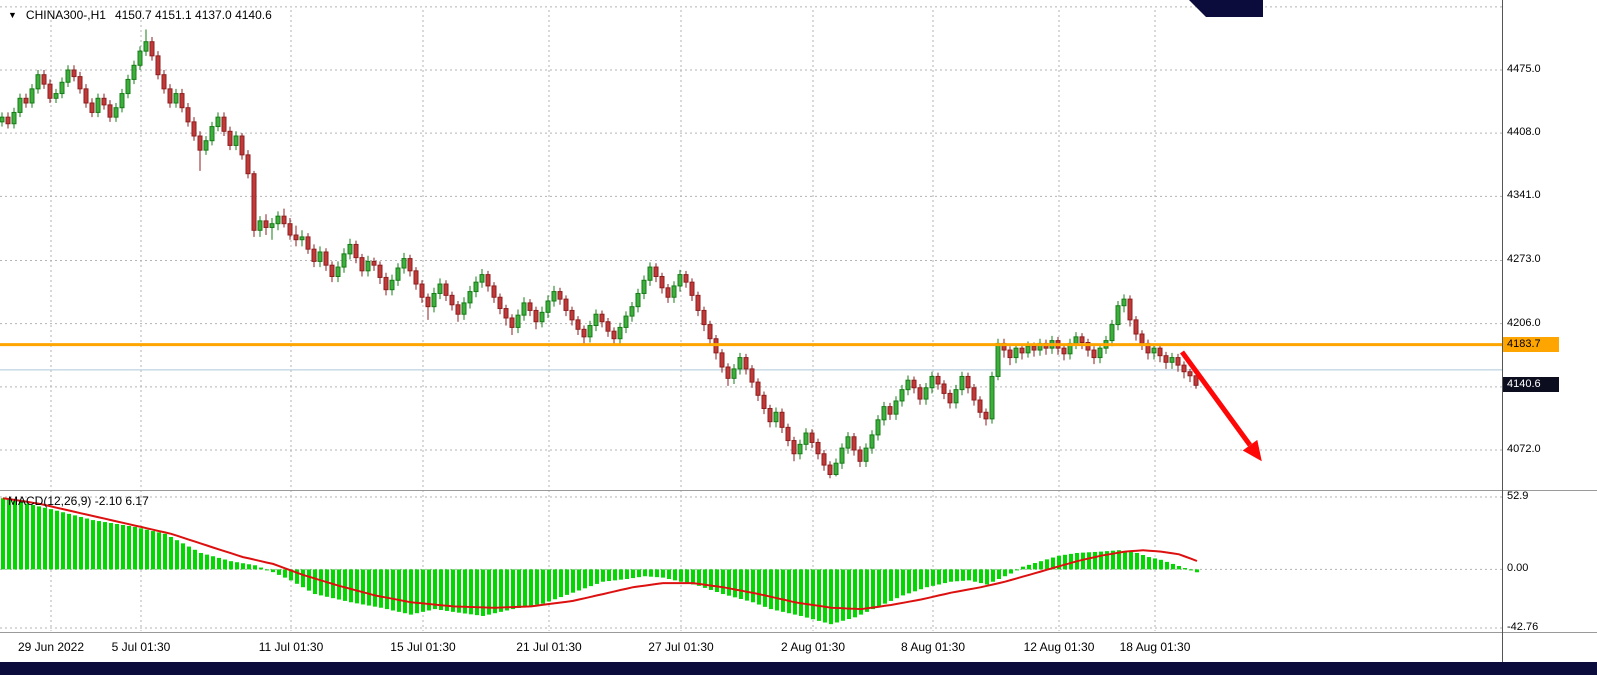 The width and height of the screenshot is (1597, 675). I want to click on corner-decoration, so click(1226, 8).